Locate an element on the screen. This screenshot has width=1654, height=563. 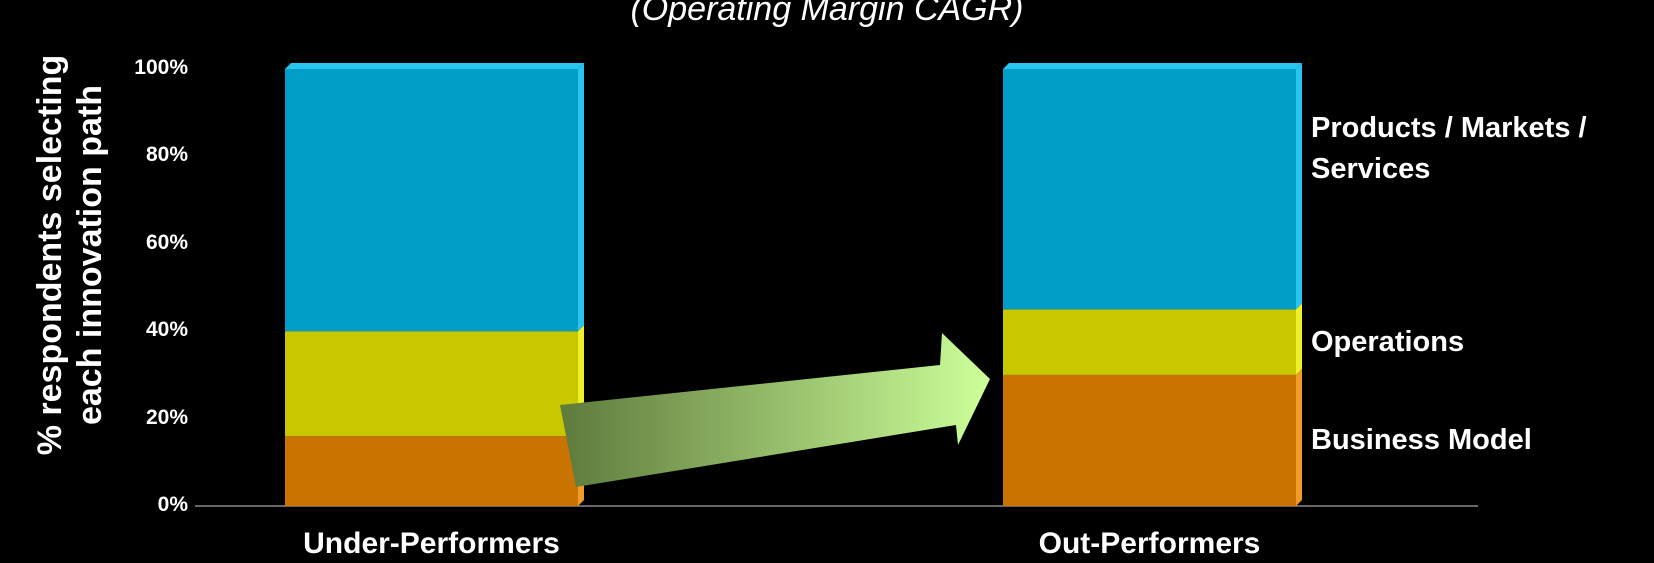
x-category-label: Under-Performers is located at coordinates (431, 543).